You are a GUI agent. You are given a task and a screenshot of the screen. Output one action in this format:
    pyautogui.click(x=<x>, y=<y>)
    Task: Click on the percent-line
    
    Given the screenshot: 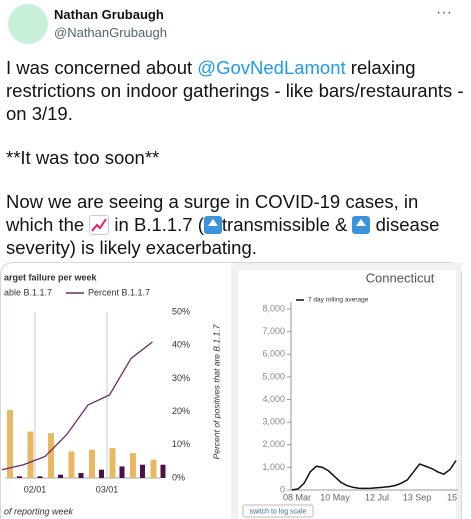 What is the action you would take?
    pyautogui.click(x=77, y=406)
    